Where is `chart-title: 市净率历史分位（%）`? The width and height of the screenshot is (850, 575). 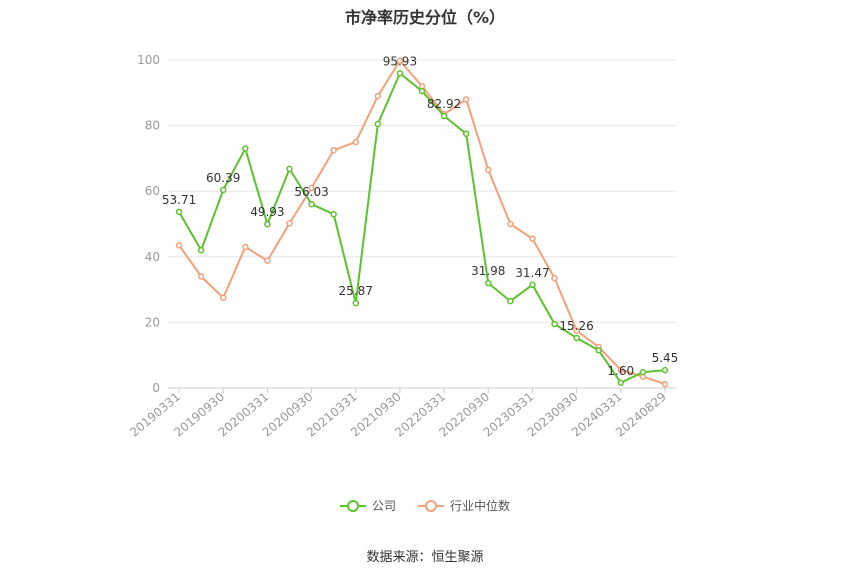
chart-title: 市净率历史分位（%） is located at coordinates (425, 17).